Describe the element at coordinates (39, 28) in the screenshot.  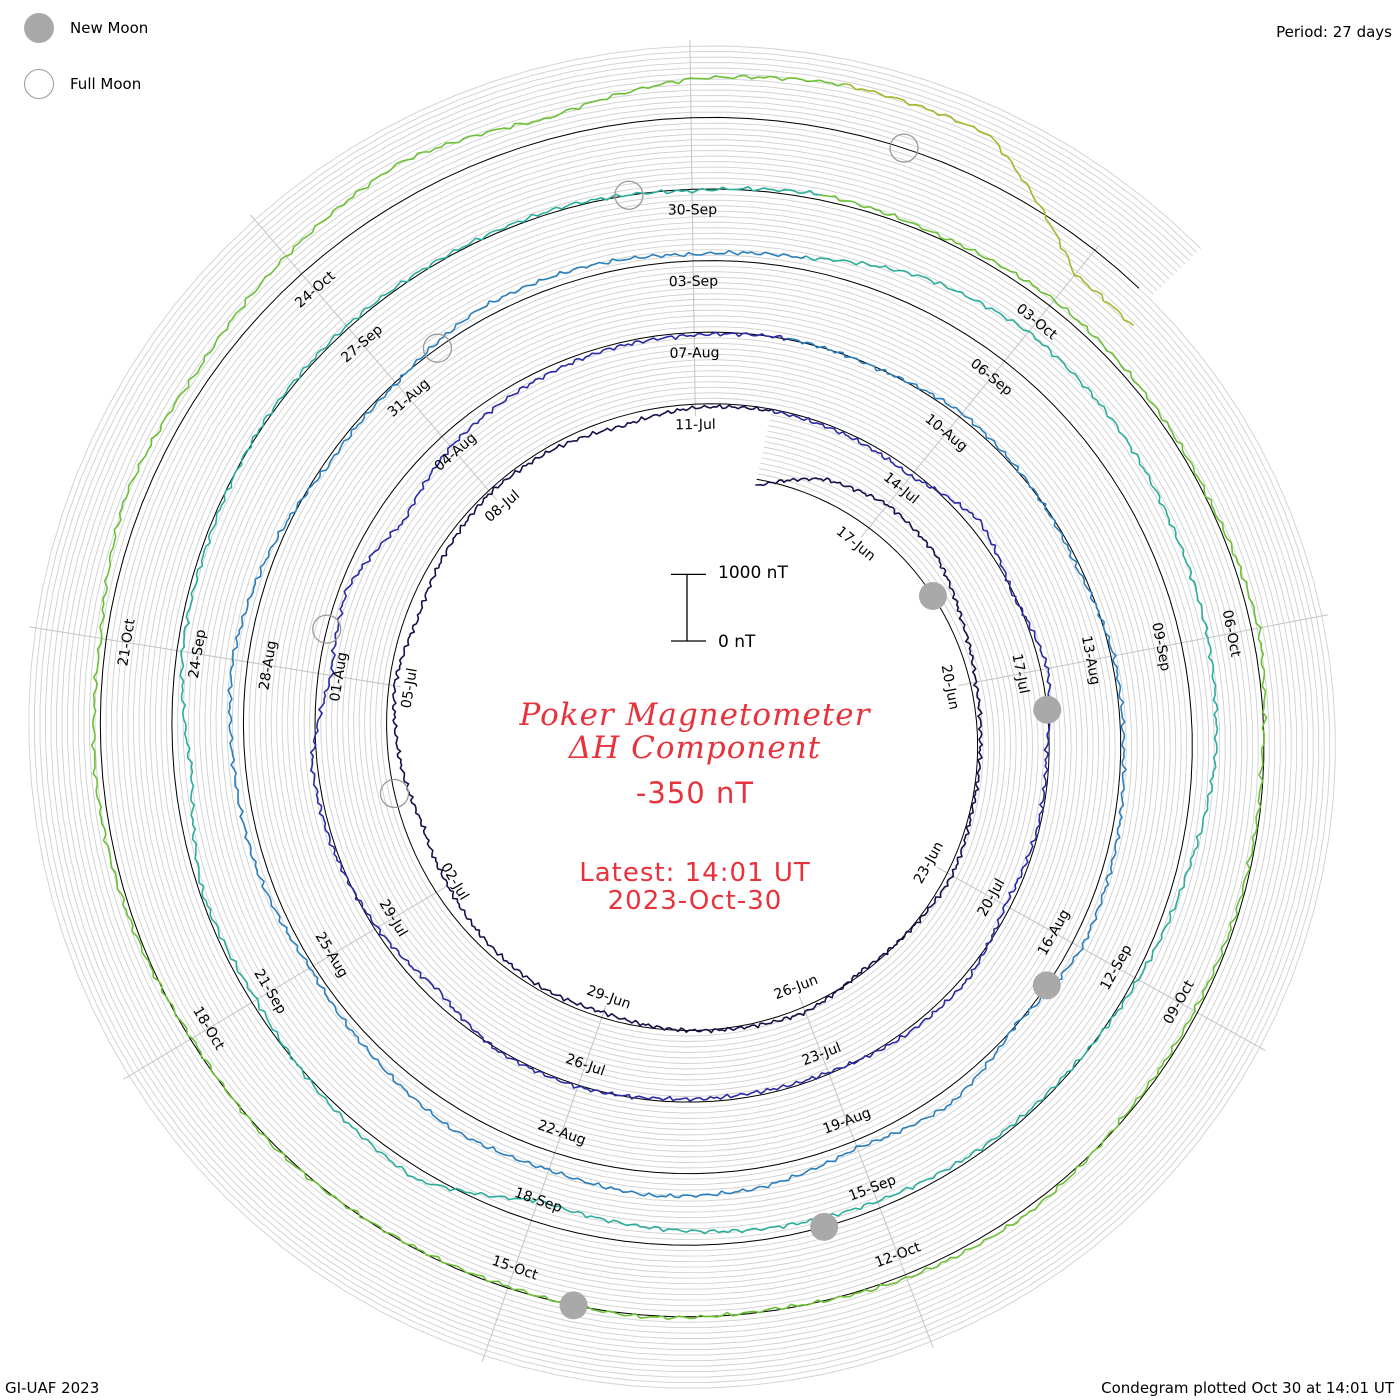
I see `new-moon-icon` at that location.